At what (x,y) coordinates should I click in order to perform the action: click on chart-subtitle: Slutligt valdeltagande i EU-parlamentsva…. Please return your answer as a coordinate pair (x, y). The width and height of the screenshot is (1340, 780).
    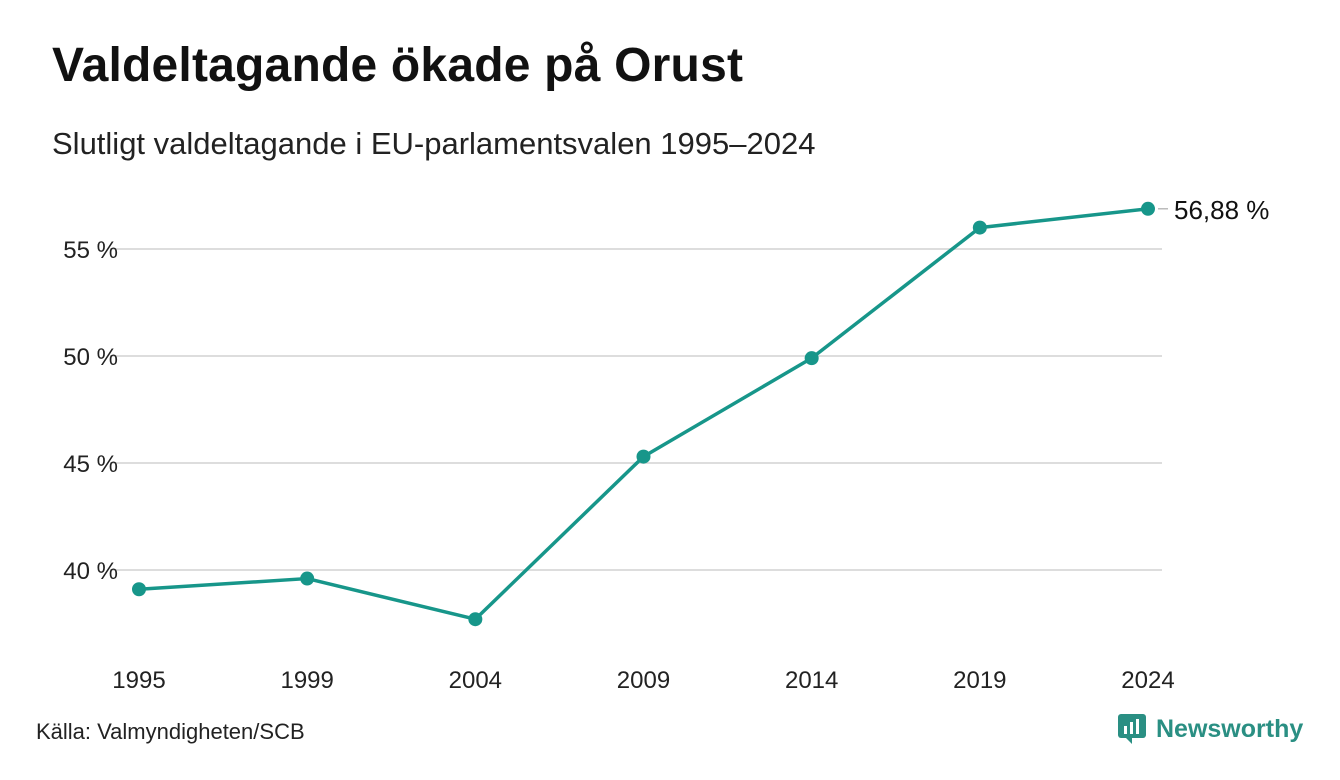
    Looking at the image, I should click on (434, 143).